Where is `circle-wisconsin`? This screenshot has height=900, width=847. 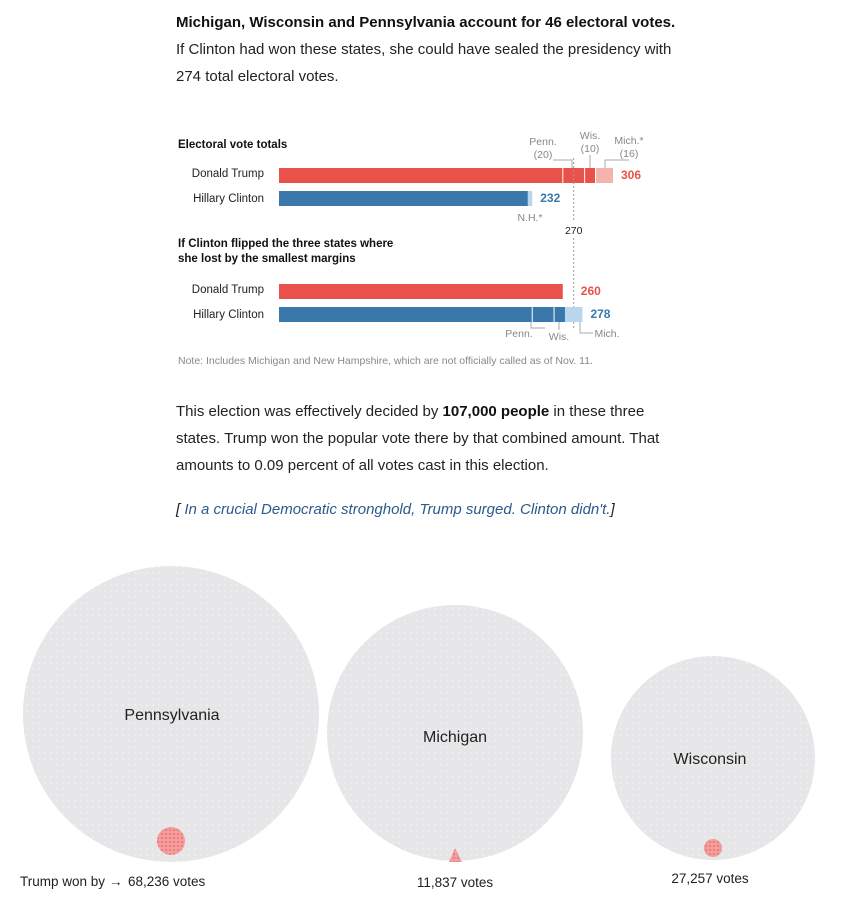 circle-wisconsin is located at coordinates (713, 758).